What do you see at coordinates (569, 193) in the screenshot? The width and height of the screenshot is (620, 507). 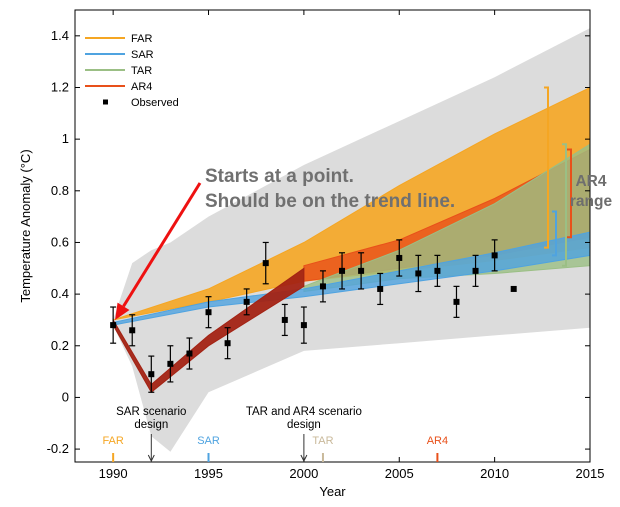 I see `range-bracket-ar4` at bounding box center [569, 193].